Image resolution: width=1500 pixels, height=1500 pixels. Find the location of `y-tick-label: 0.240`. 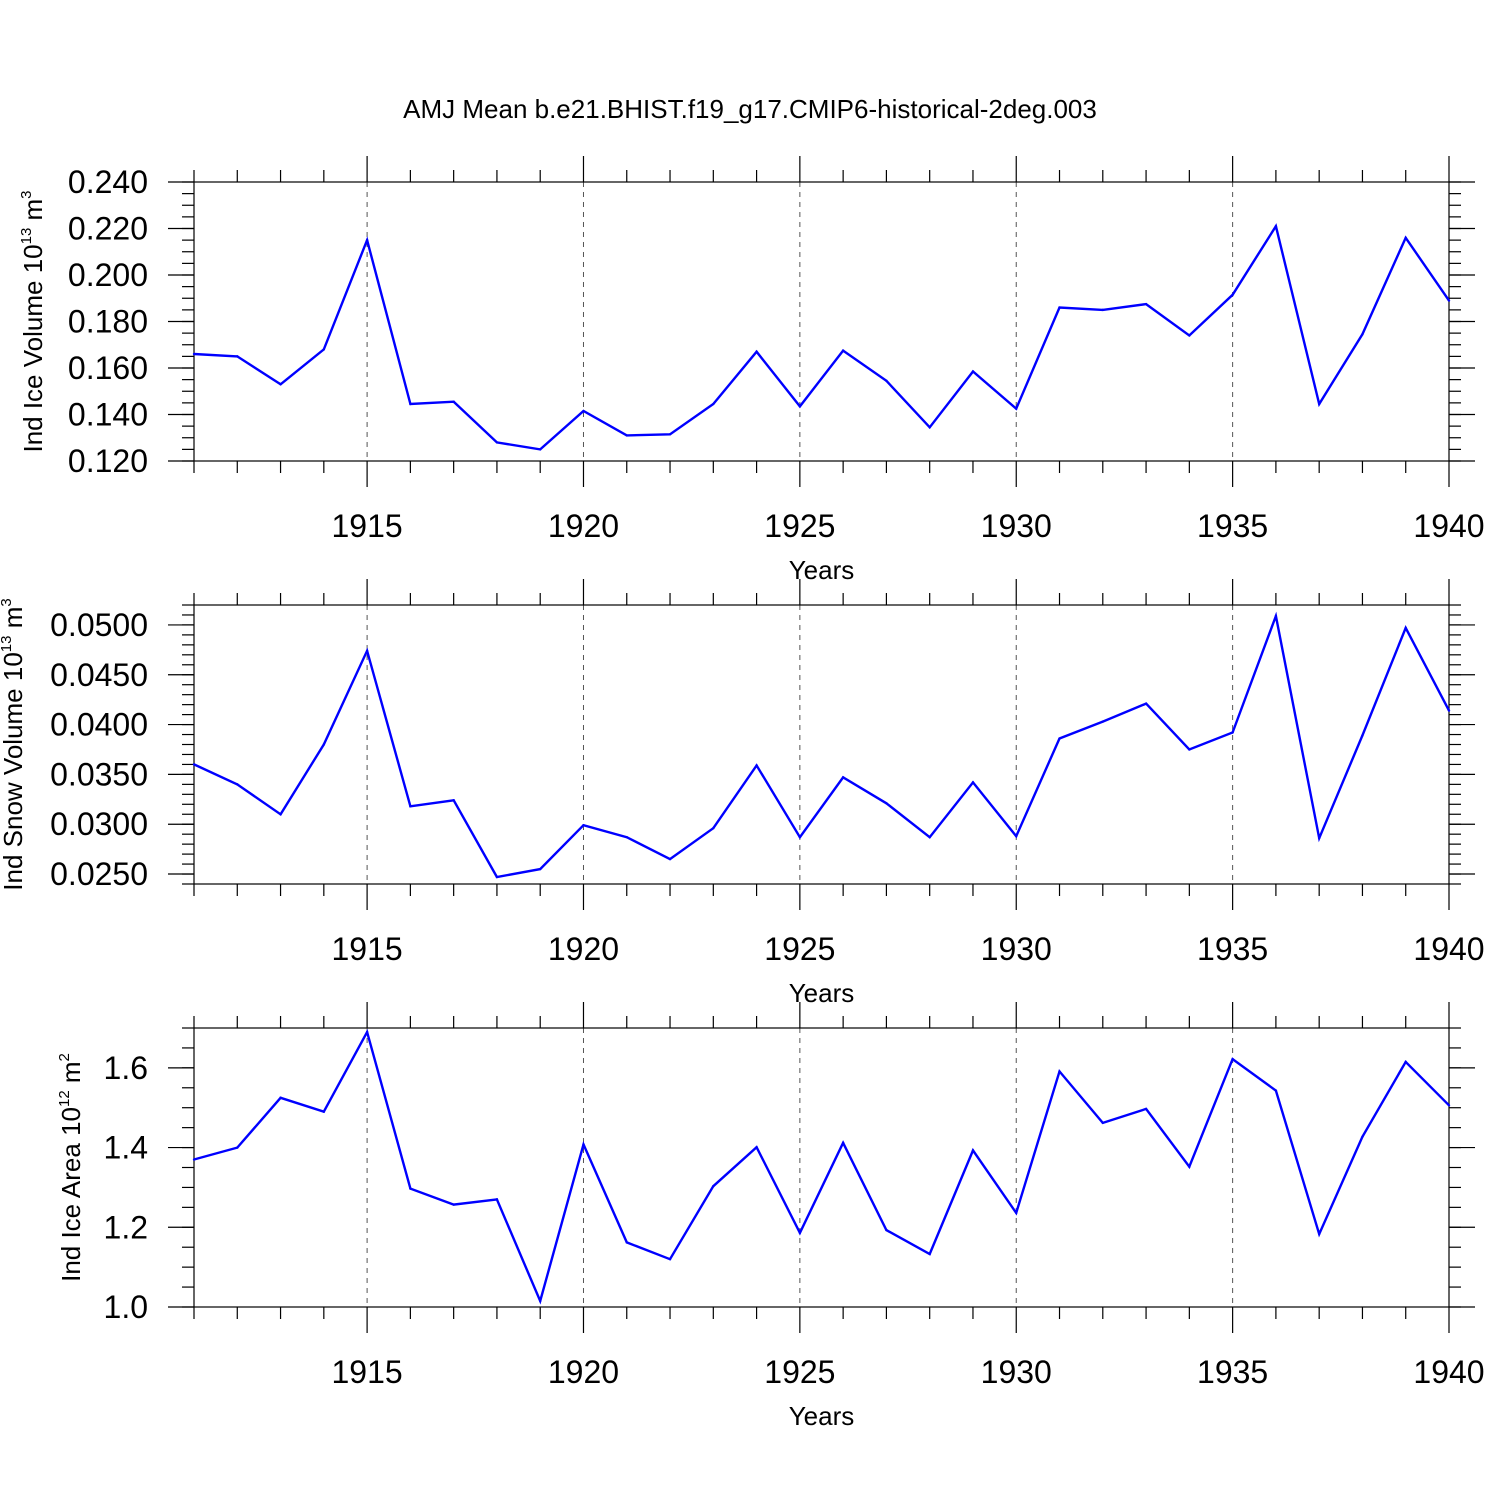

y-tick-label: 0.240 is located at coordinates (108, 182).